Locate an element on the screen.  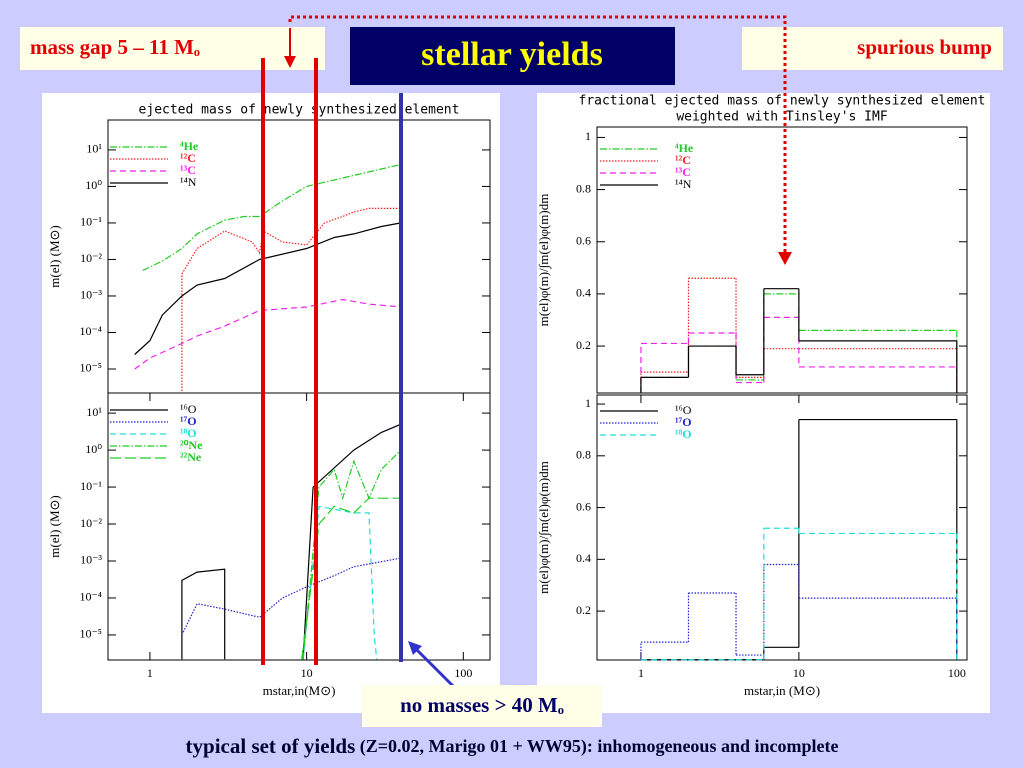
x-axis-label: mstar,in (M⊙) is located at coordinates (782, 690).